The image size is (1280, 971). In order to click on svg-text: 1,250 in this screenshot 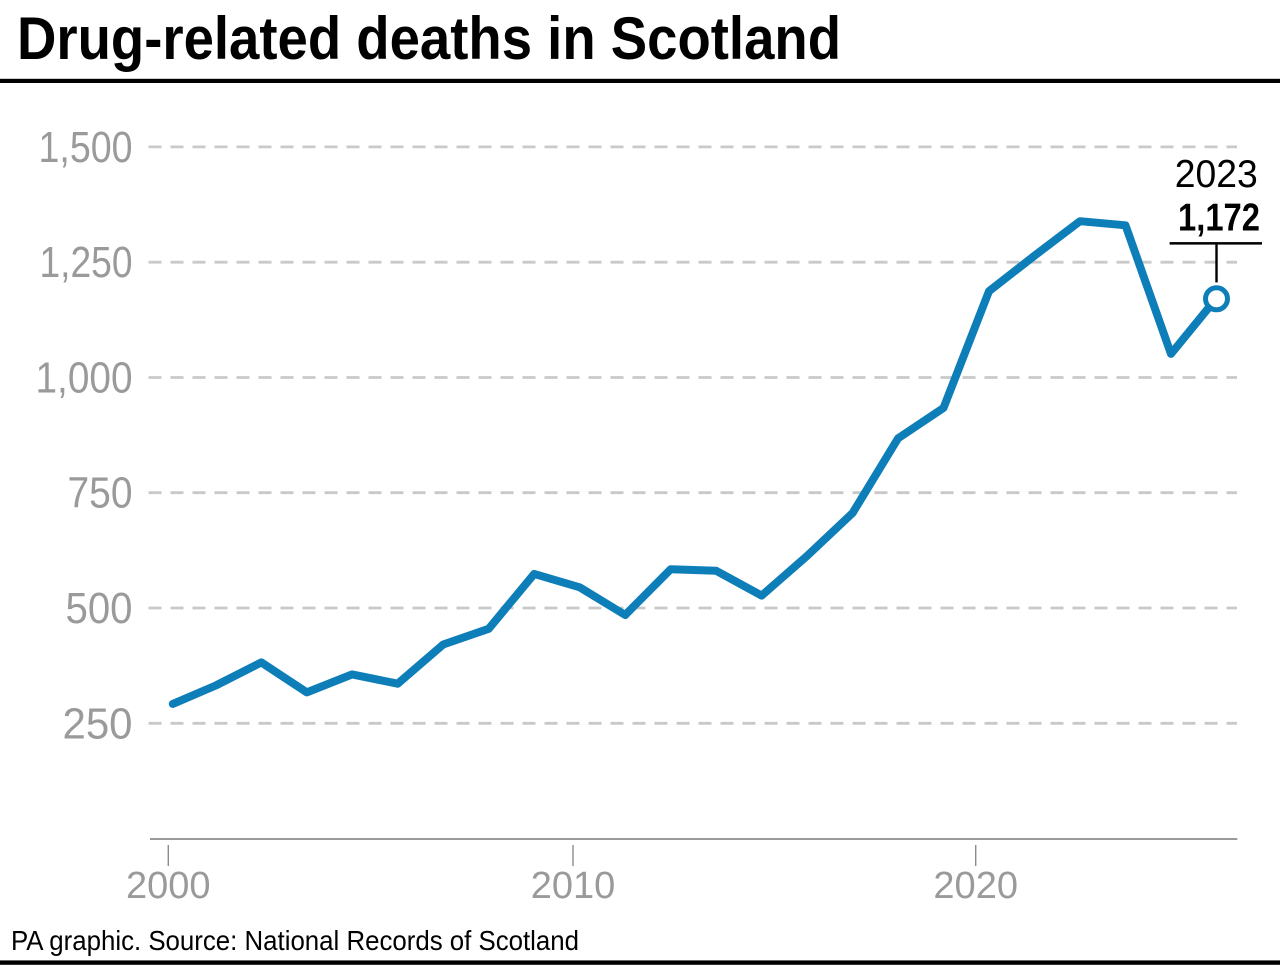, I will do `click(86, 262)`.